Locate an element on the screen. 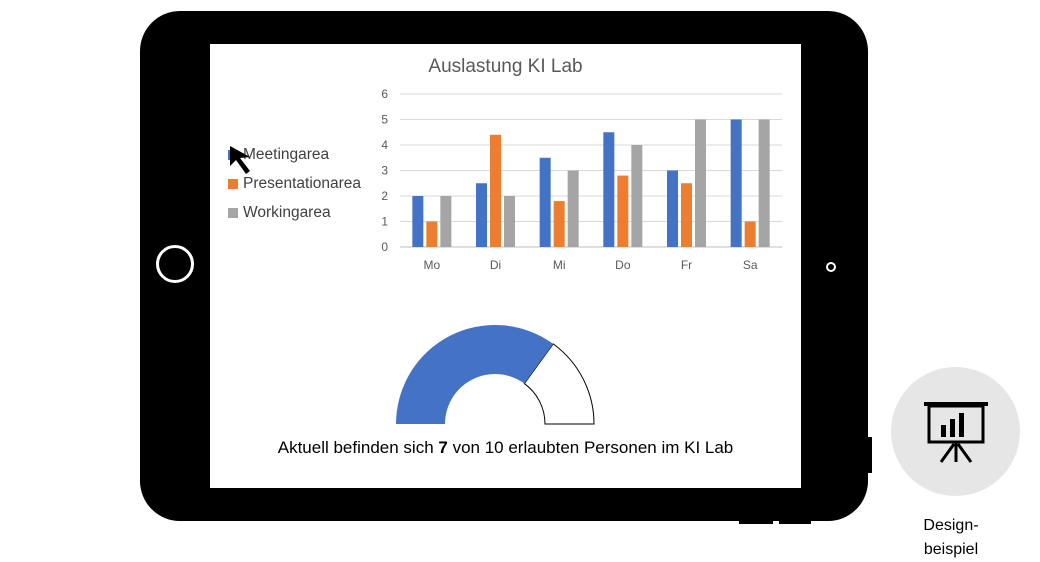 This screenshot has width=1040, height=562. design-badge is located at coordinates (955, 431).